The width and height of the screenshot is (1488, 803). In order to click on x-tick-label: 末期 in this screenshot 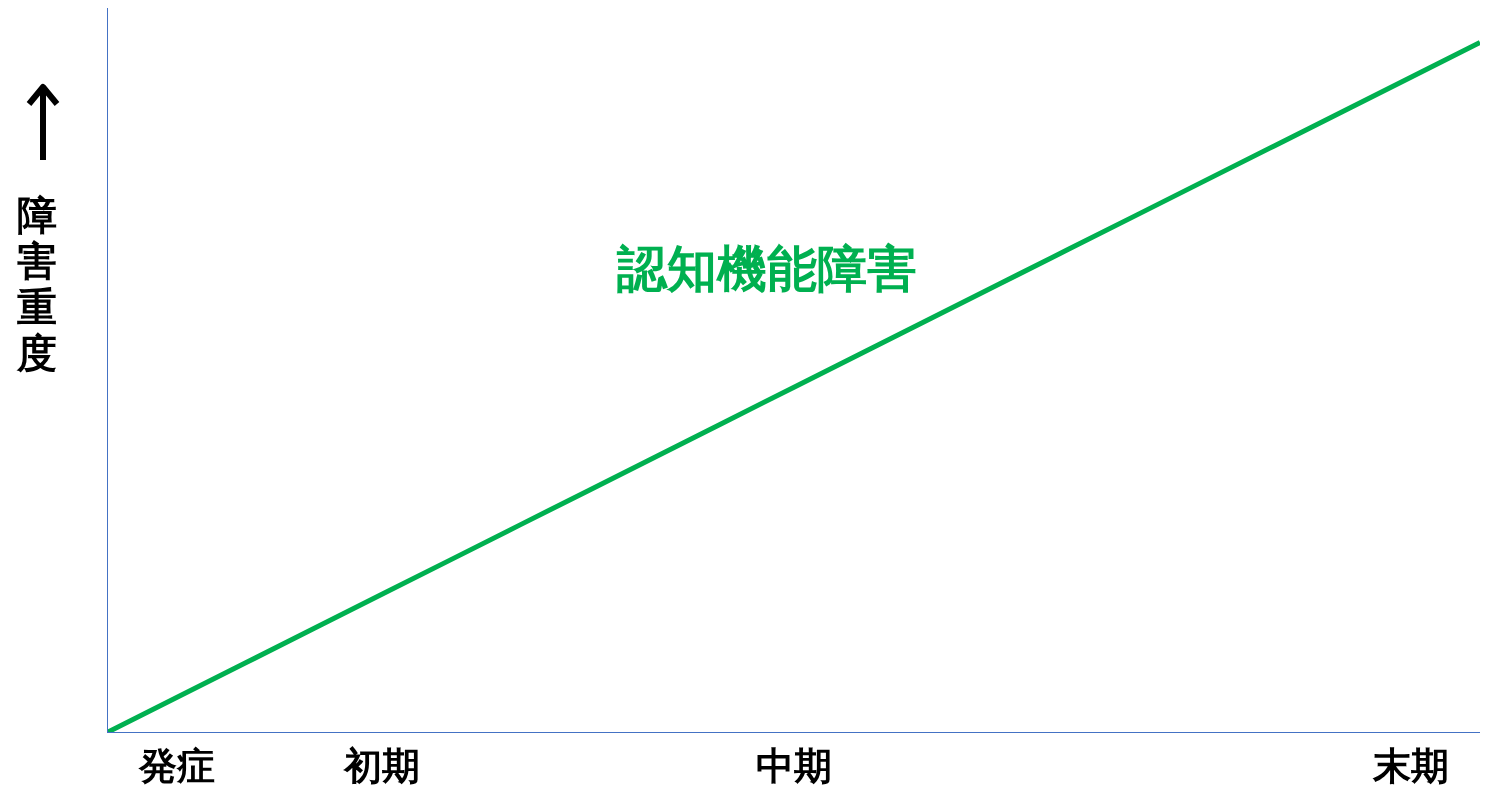, I will do `click(1411, 765)`.